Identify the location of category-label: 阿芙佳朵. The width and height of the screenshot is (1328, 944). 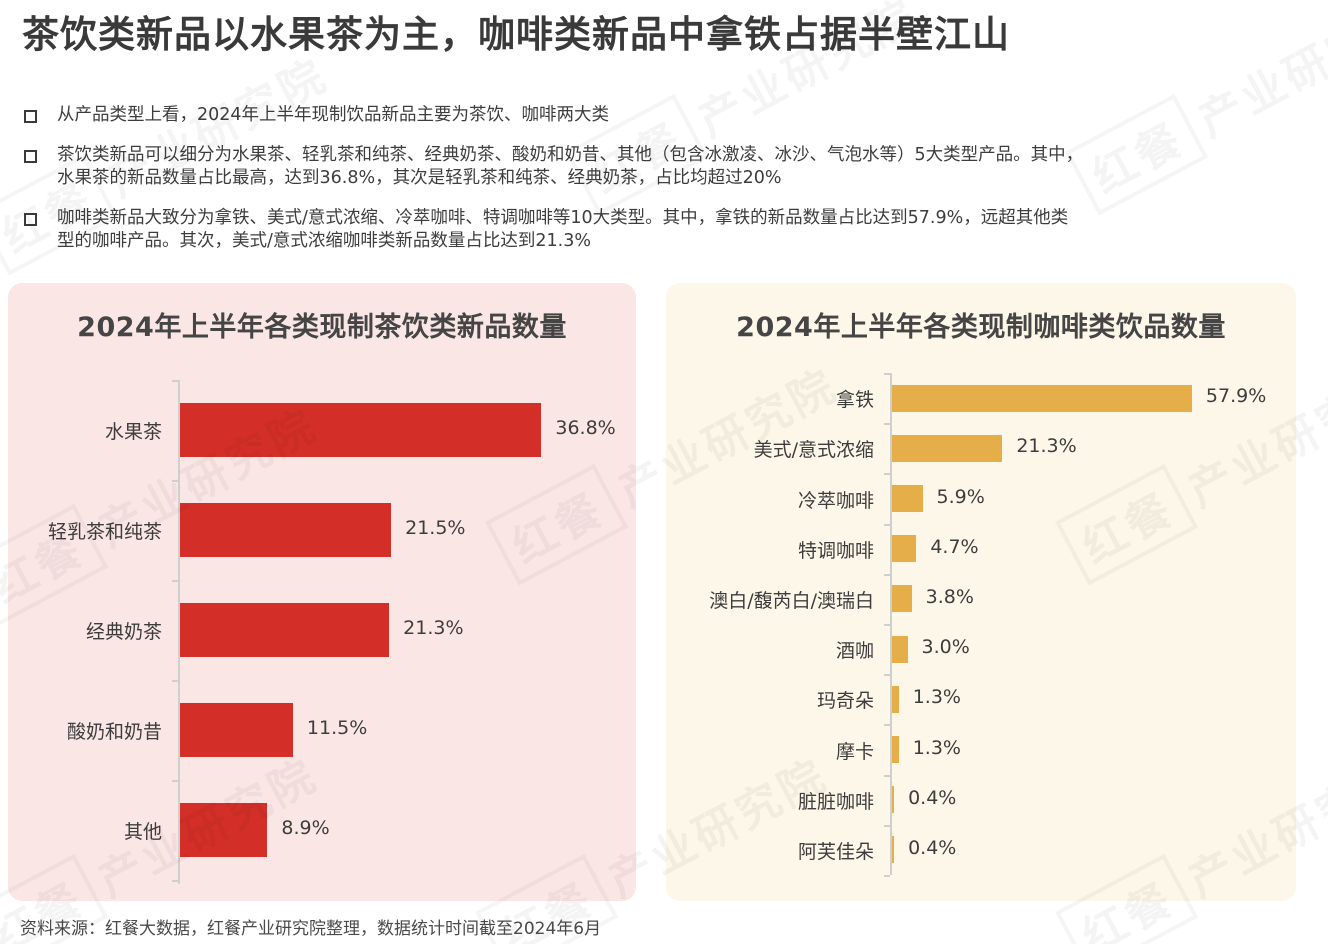
(835, 851).